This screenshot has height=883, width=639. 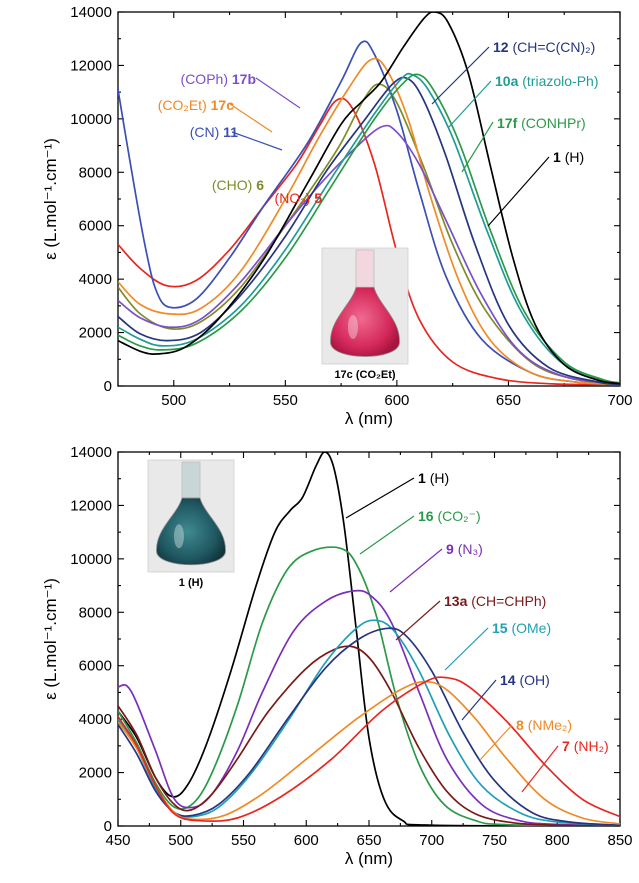 What do you see at coordinates (470, 549) in the screenshot?
I see `series-substituent: (N₃)` at bounding box center [470, 549].